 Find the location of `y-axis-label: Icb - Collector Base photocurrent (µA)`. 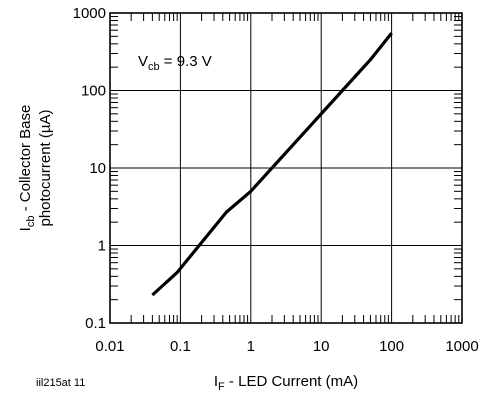

y-axis-label: Icb - Collector Base photocurrent (µA) is located at coordinates (35, 168).